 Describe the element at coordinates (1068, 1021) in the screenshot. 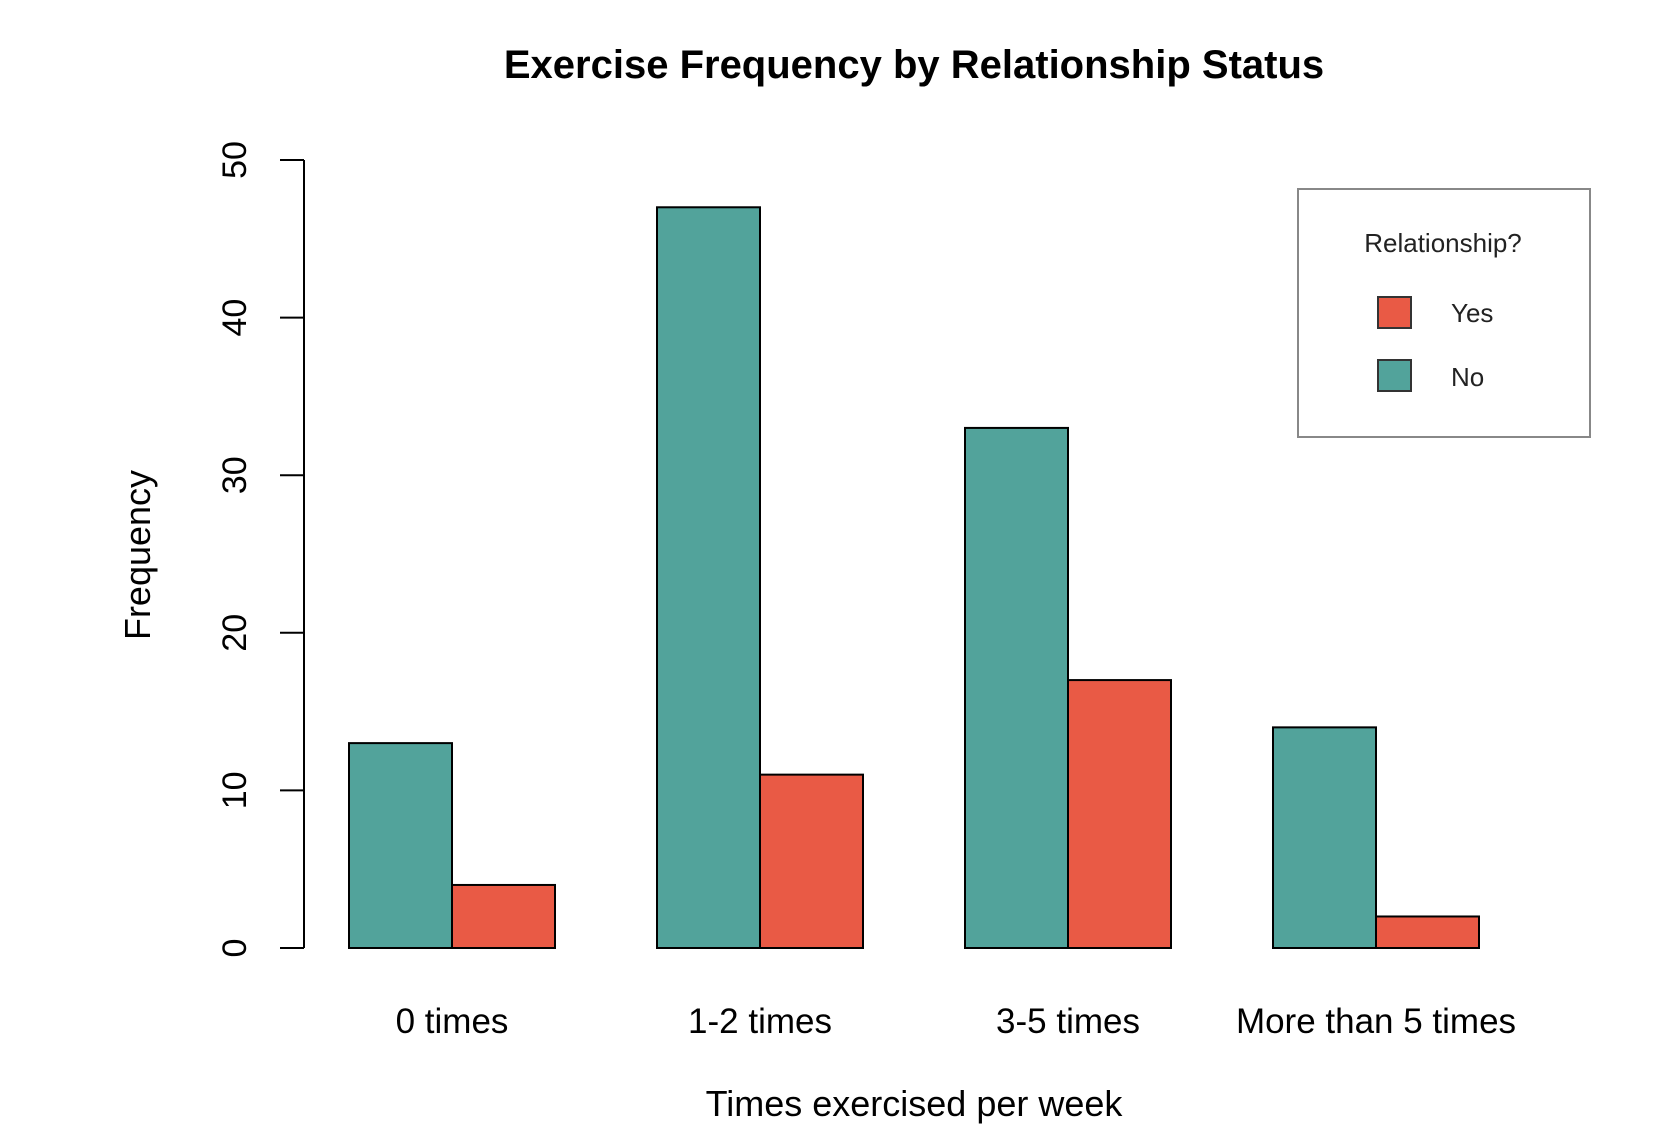

I see `x-category-label: 3-5 times` at that location.